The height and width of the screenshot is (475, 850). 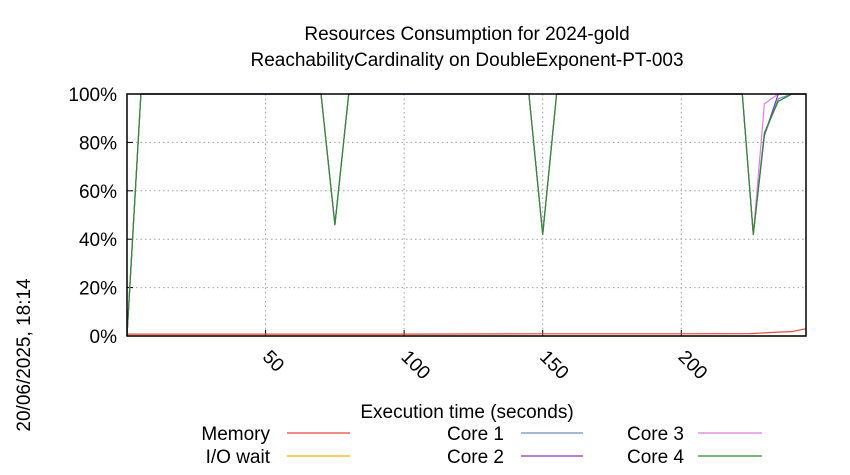 I want to click on x-tick-label: 150, so click(x=553, y=365).